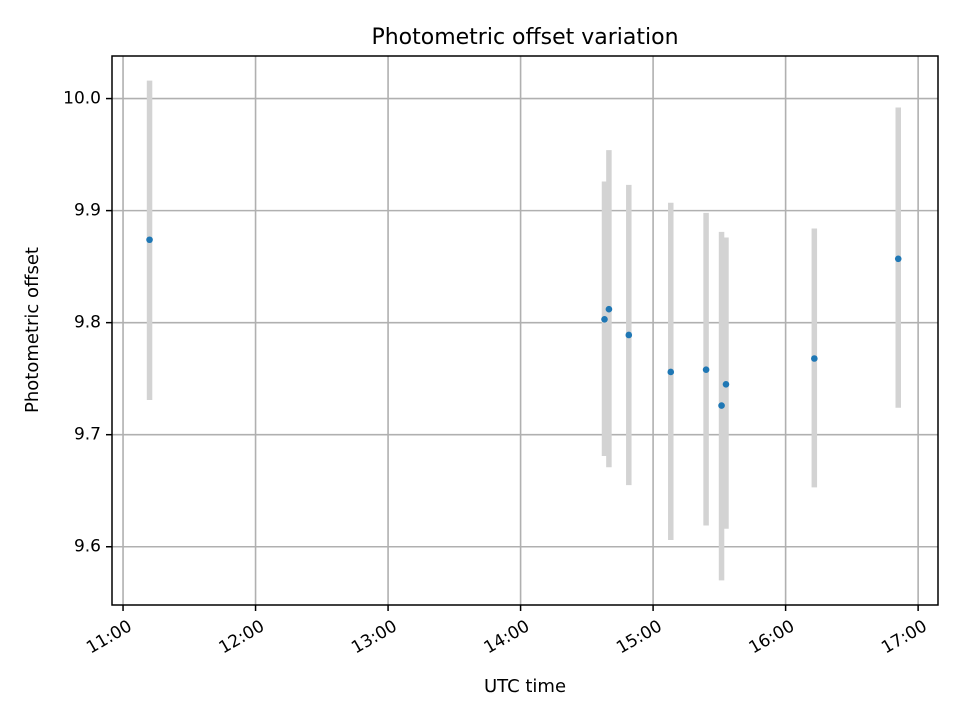  Describe the element at coordinates (87, 435) in the screenshot. I see `y-tick-label: 9.7` at that location.